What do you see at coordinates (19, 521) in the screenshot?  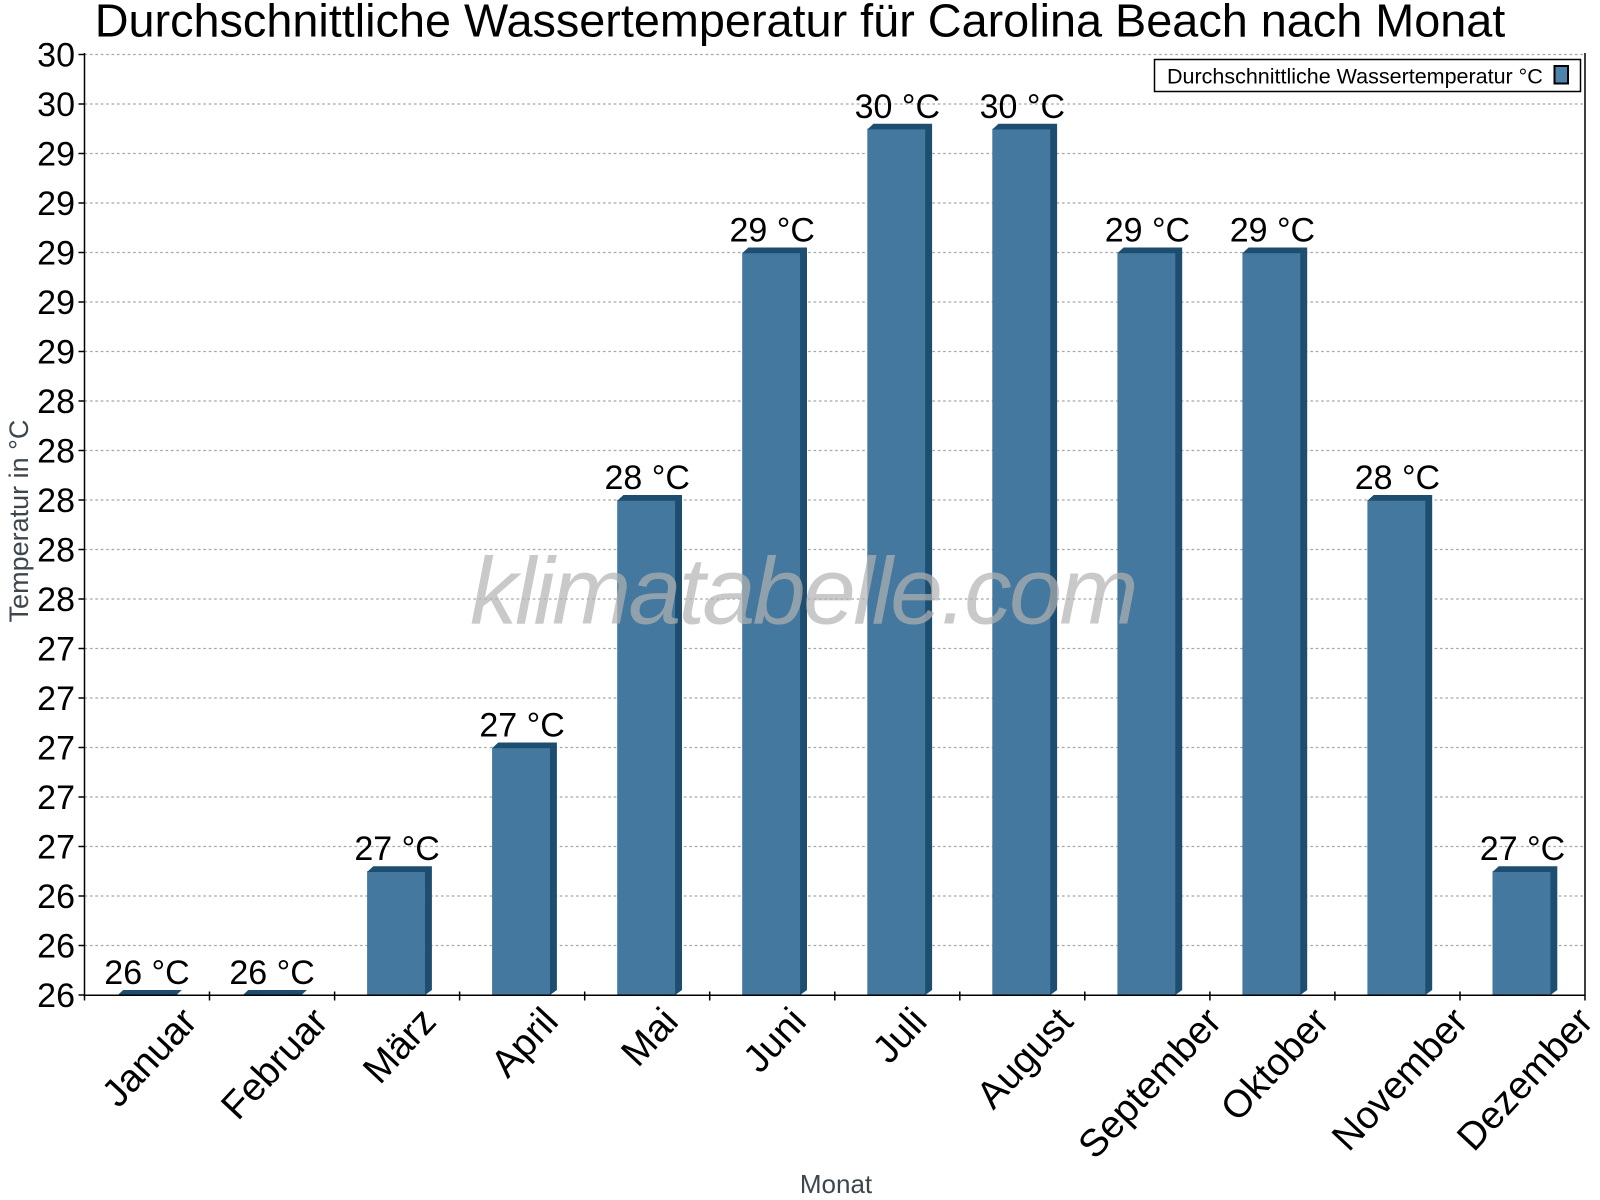 I see `svg-text: Temperatur in °C` at bounding box center [19, 521].